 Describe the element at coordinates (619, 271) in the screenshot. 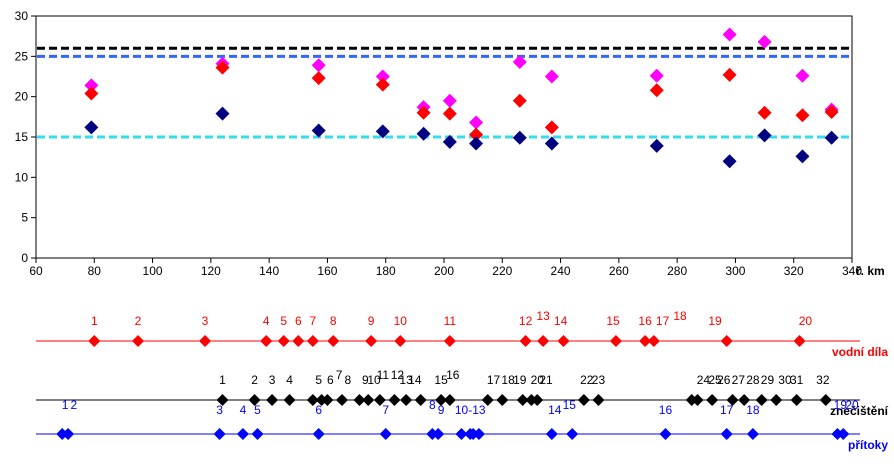

I see `x-tick-label: 260` at that location.